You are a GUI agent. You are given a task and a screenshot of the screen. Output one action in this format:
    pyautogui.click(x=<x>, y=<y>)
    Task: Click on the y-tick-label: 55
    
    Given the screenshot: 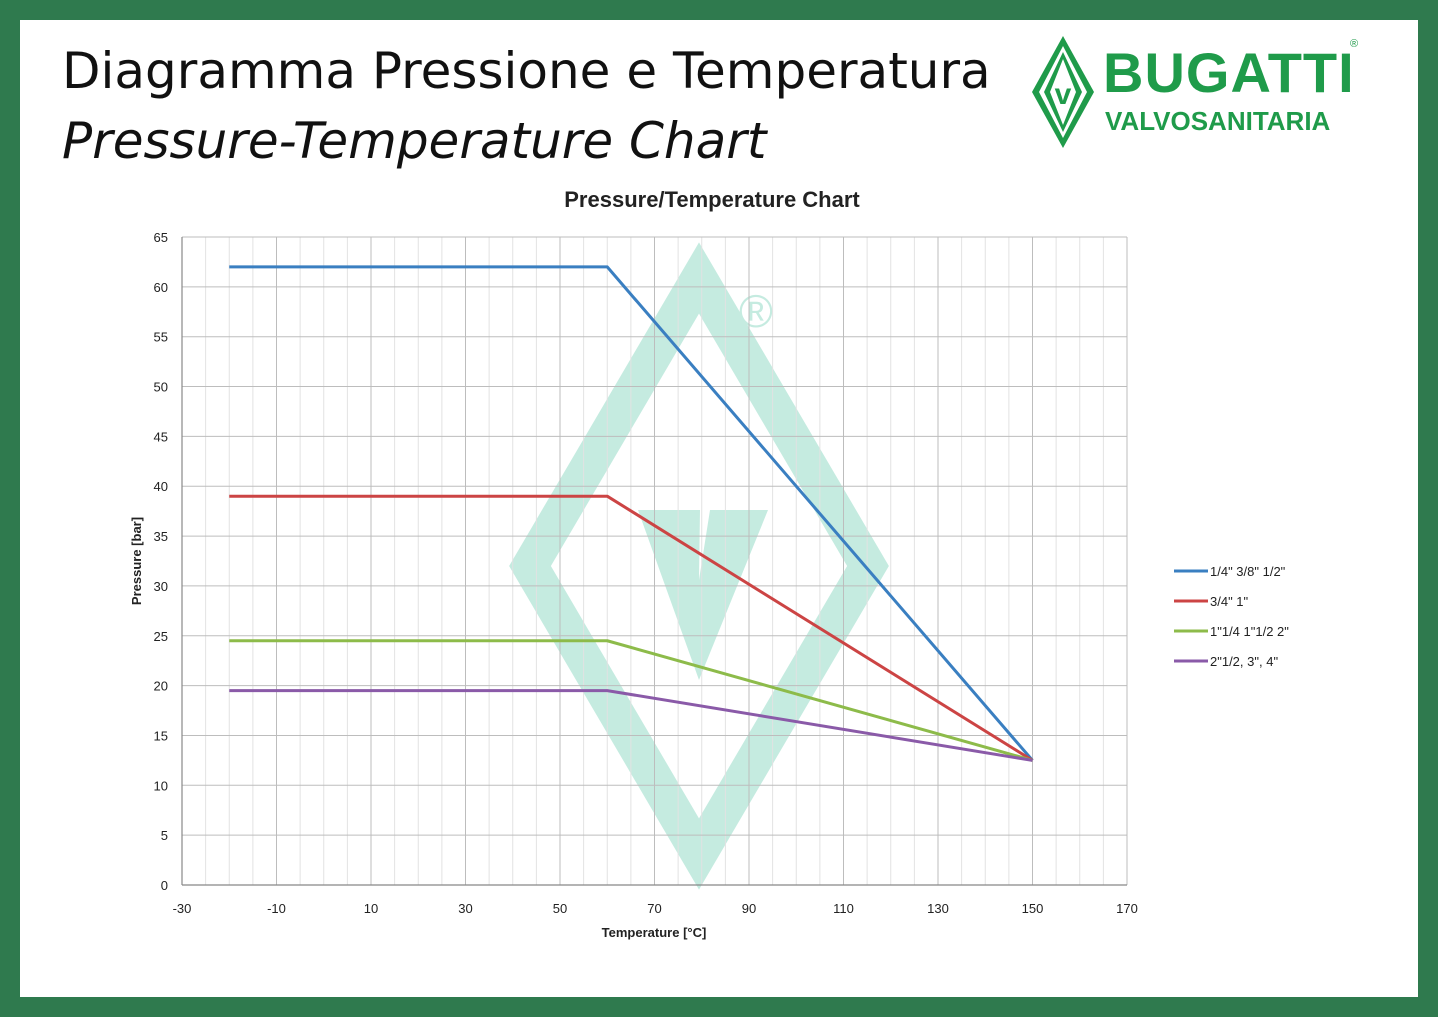 What is the action you would take?
    pyautogui.click(x=161, y=337)
    